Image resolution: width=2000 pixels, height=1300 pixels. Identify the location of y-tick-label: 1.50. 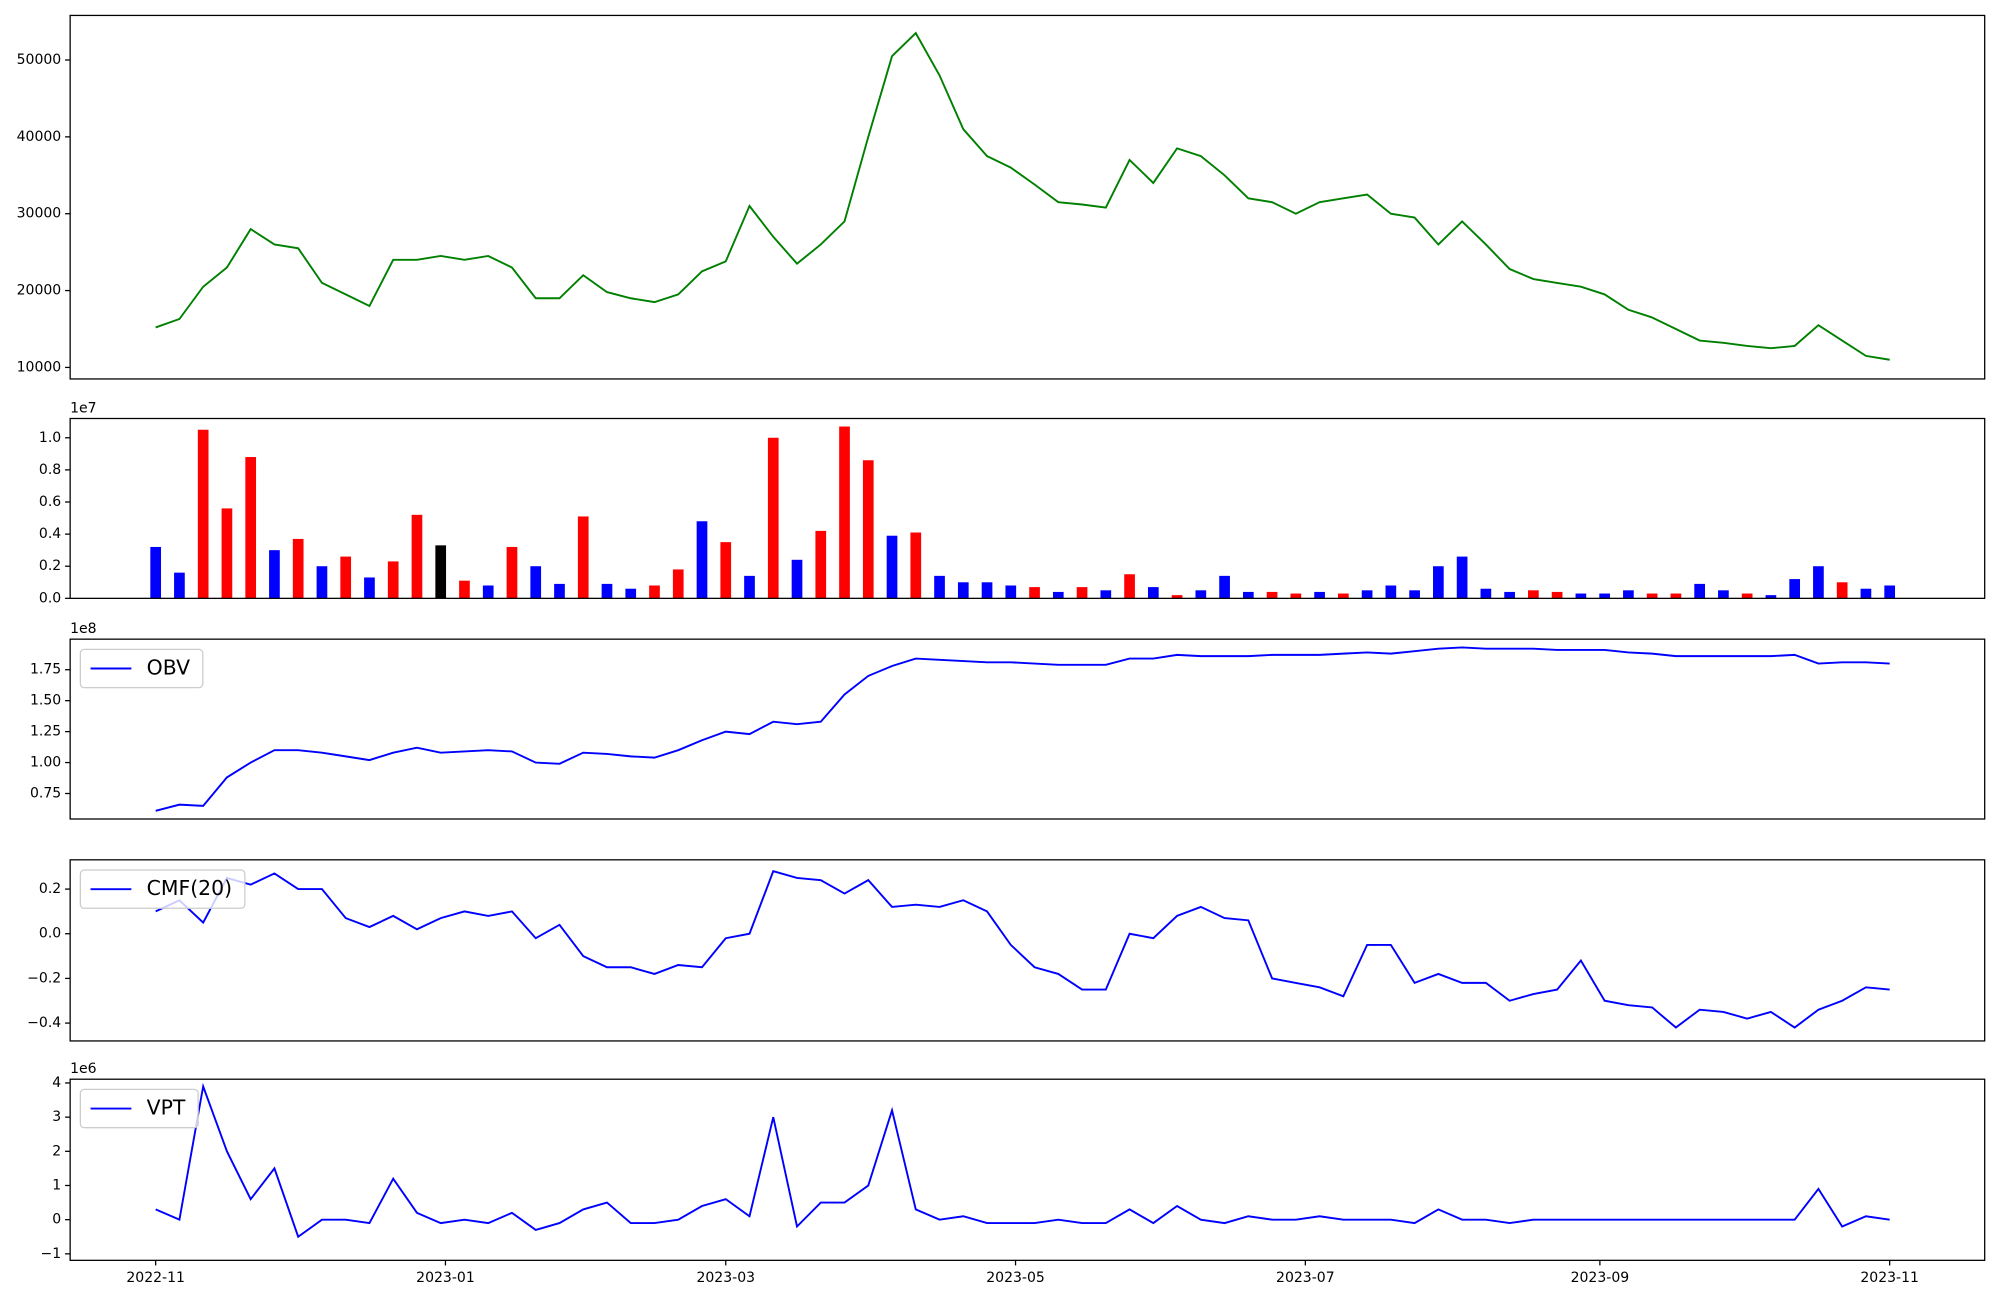
(45, 701).